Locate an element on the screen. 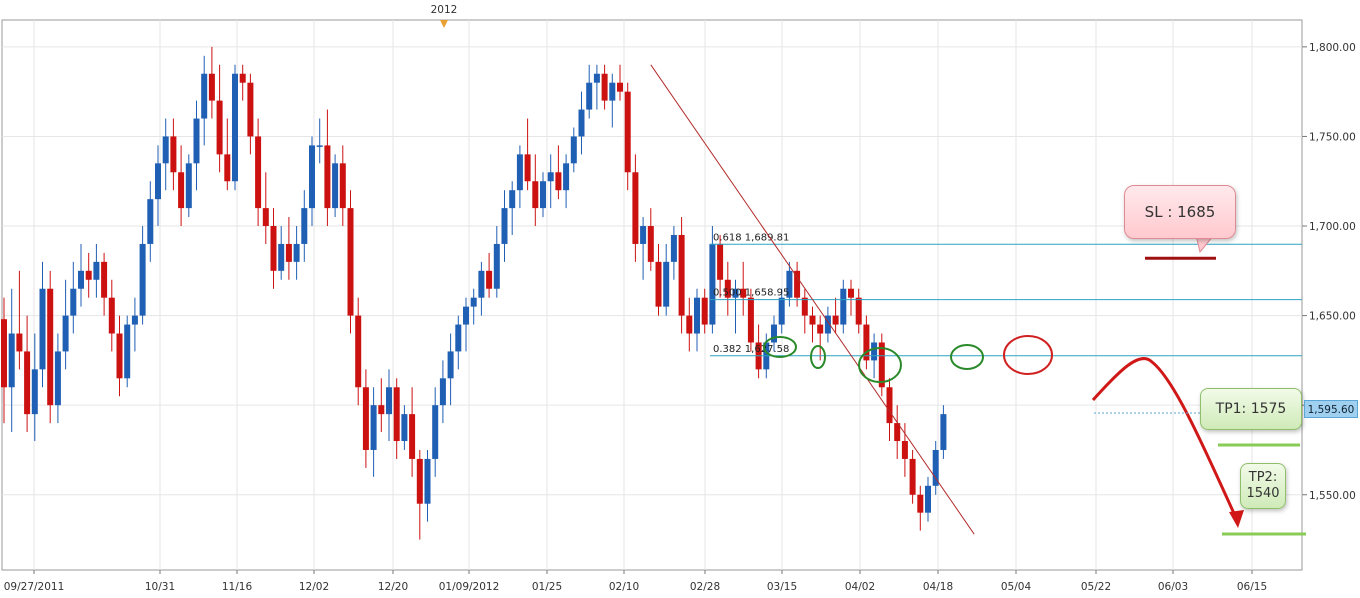  x-tick-label: 01/25 is located at coordinates (547, 587).